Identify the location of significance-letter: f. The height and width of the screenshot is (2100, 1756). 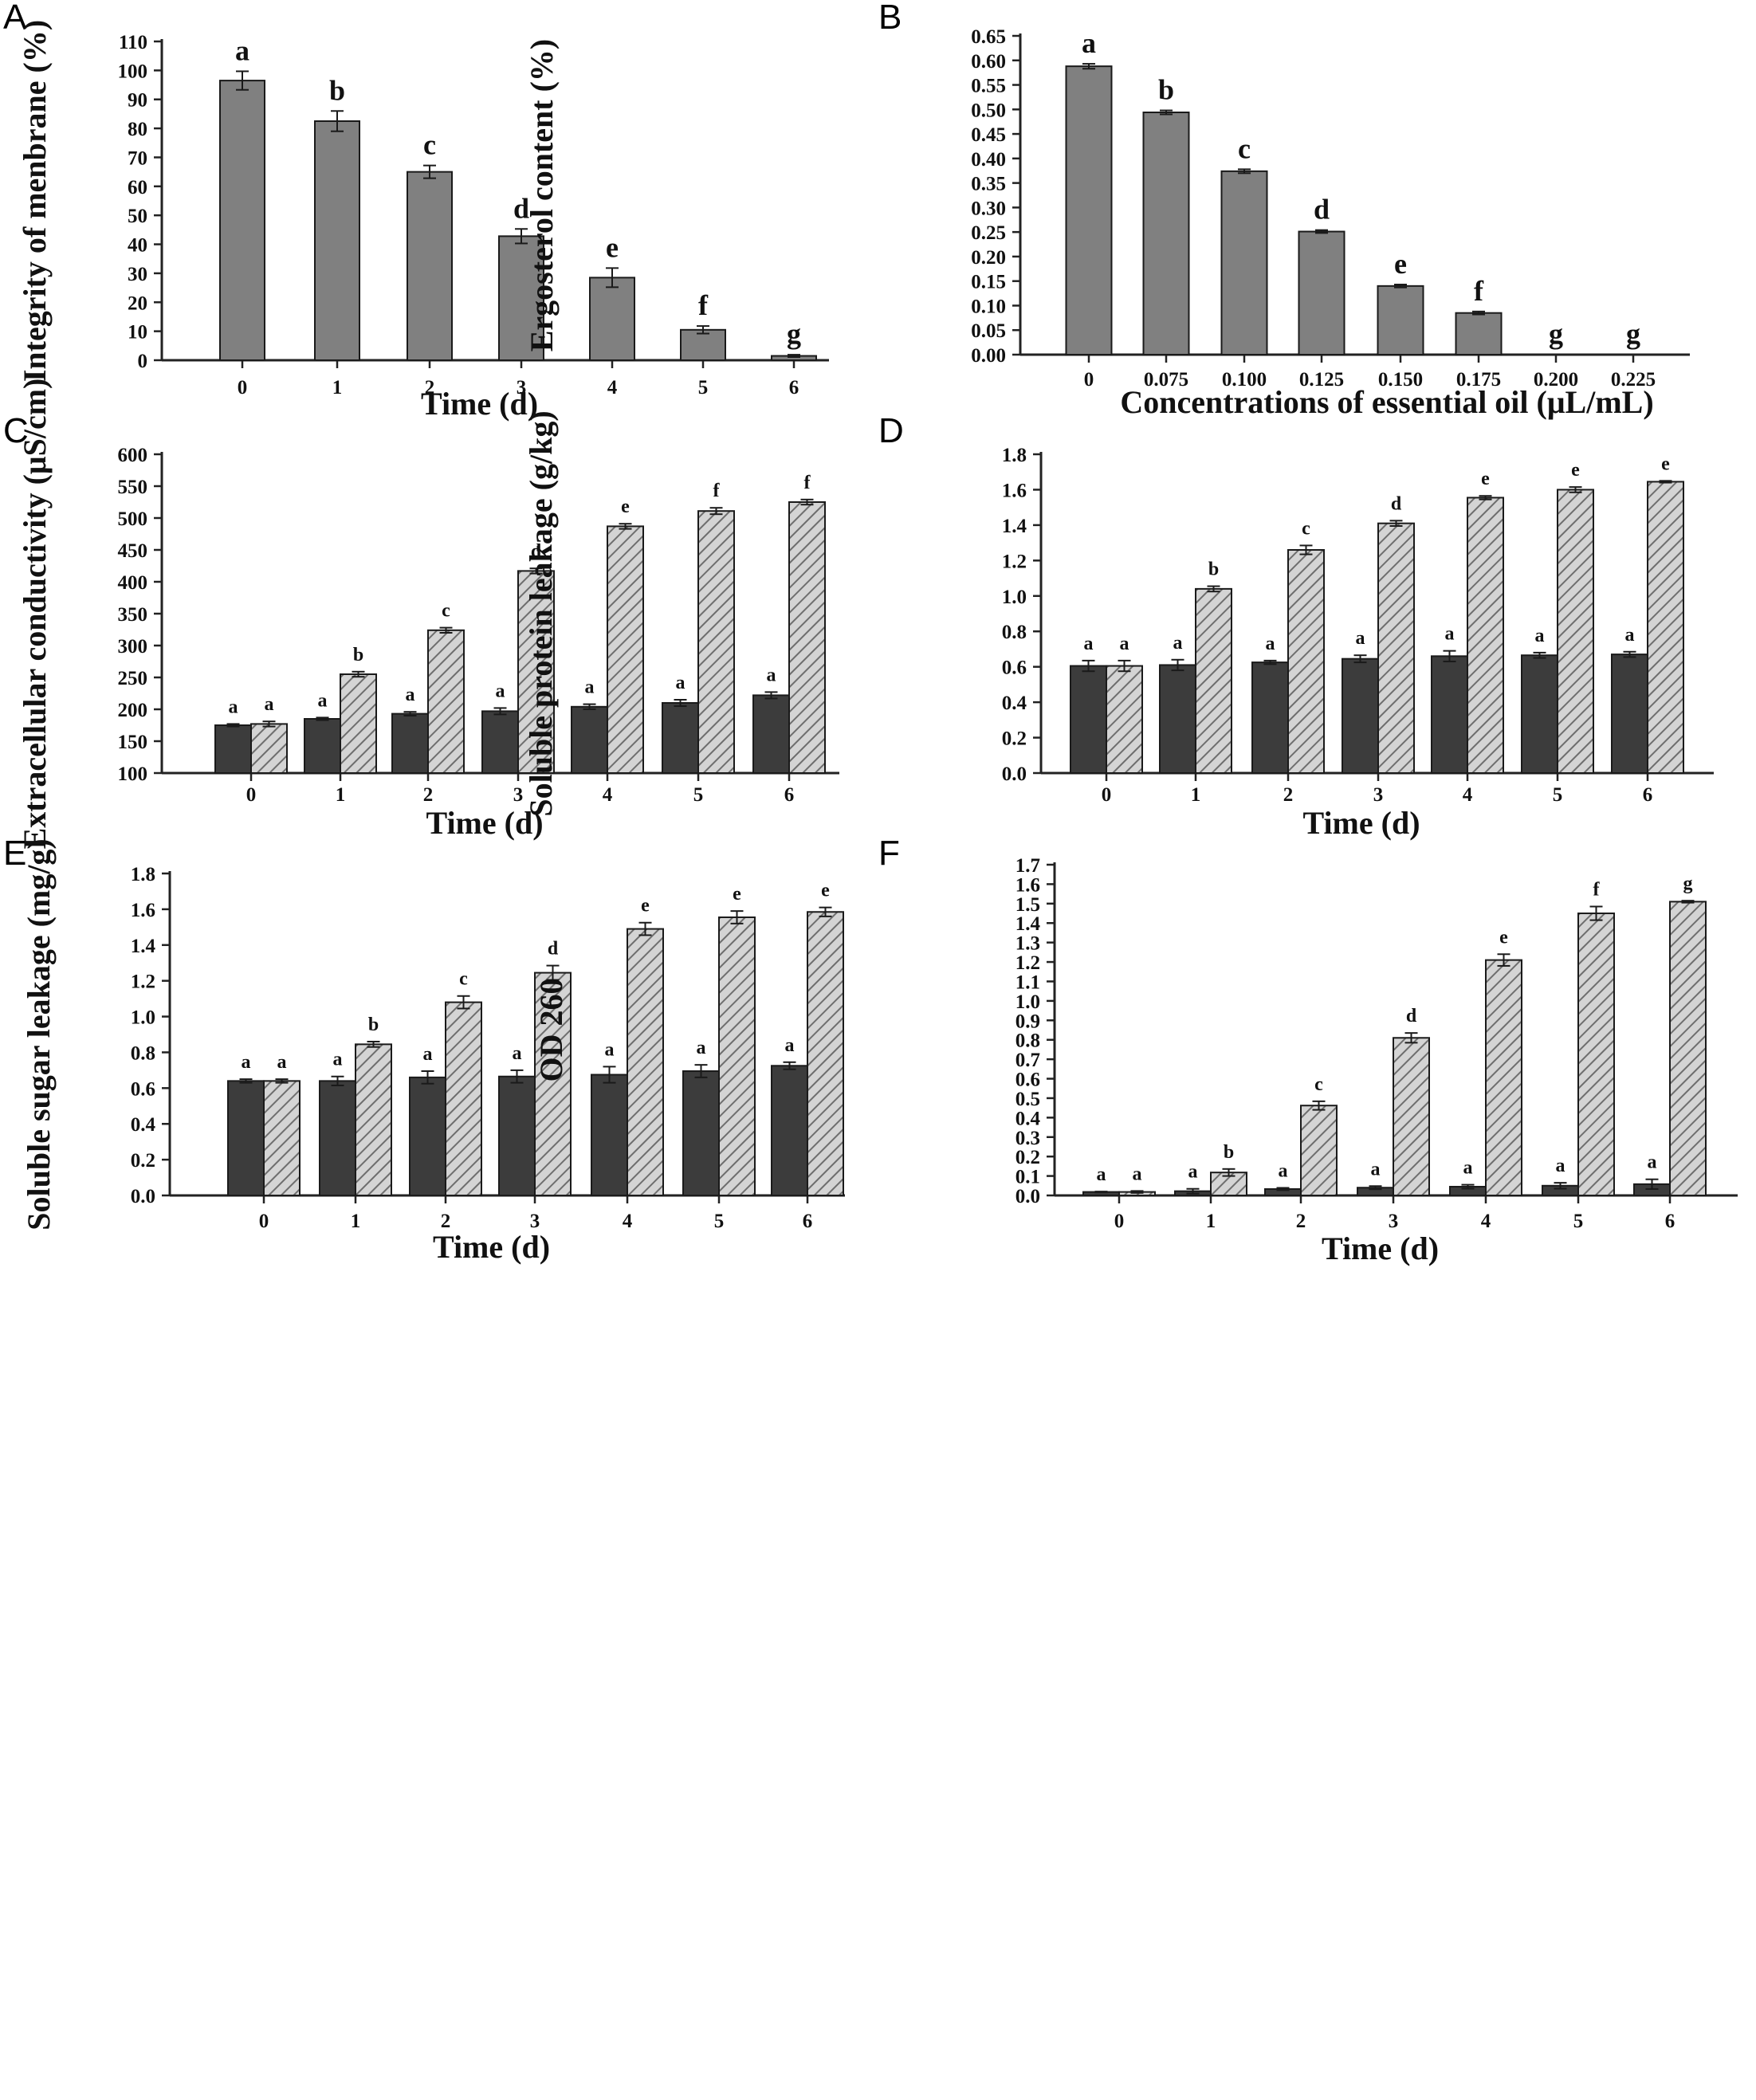
(807, 483).